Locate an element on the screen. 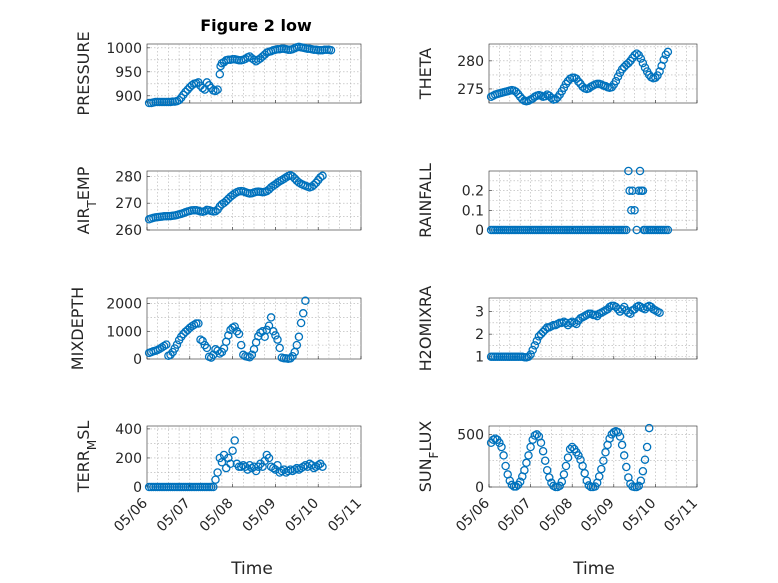 Image resolution: width=778 pixels, height=583 pixels. y-tick-label: 270 is located at coordinates (128, 204).